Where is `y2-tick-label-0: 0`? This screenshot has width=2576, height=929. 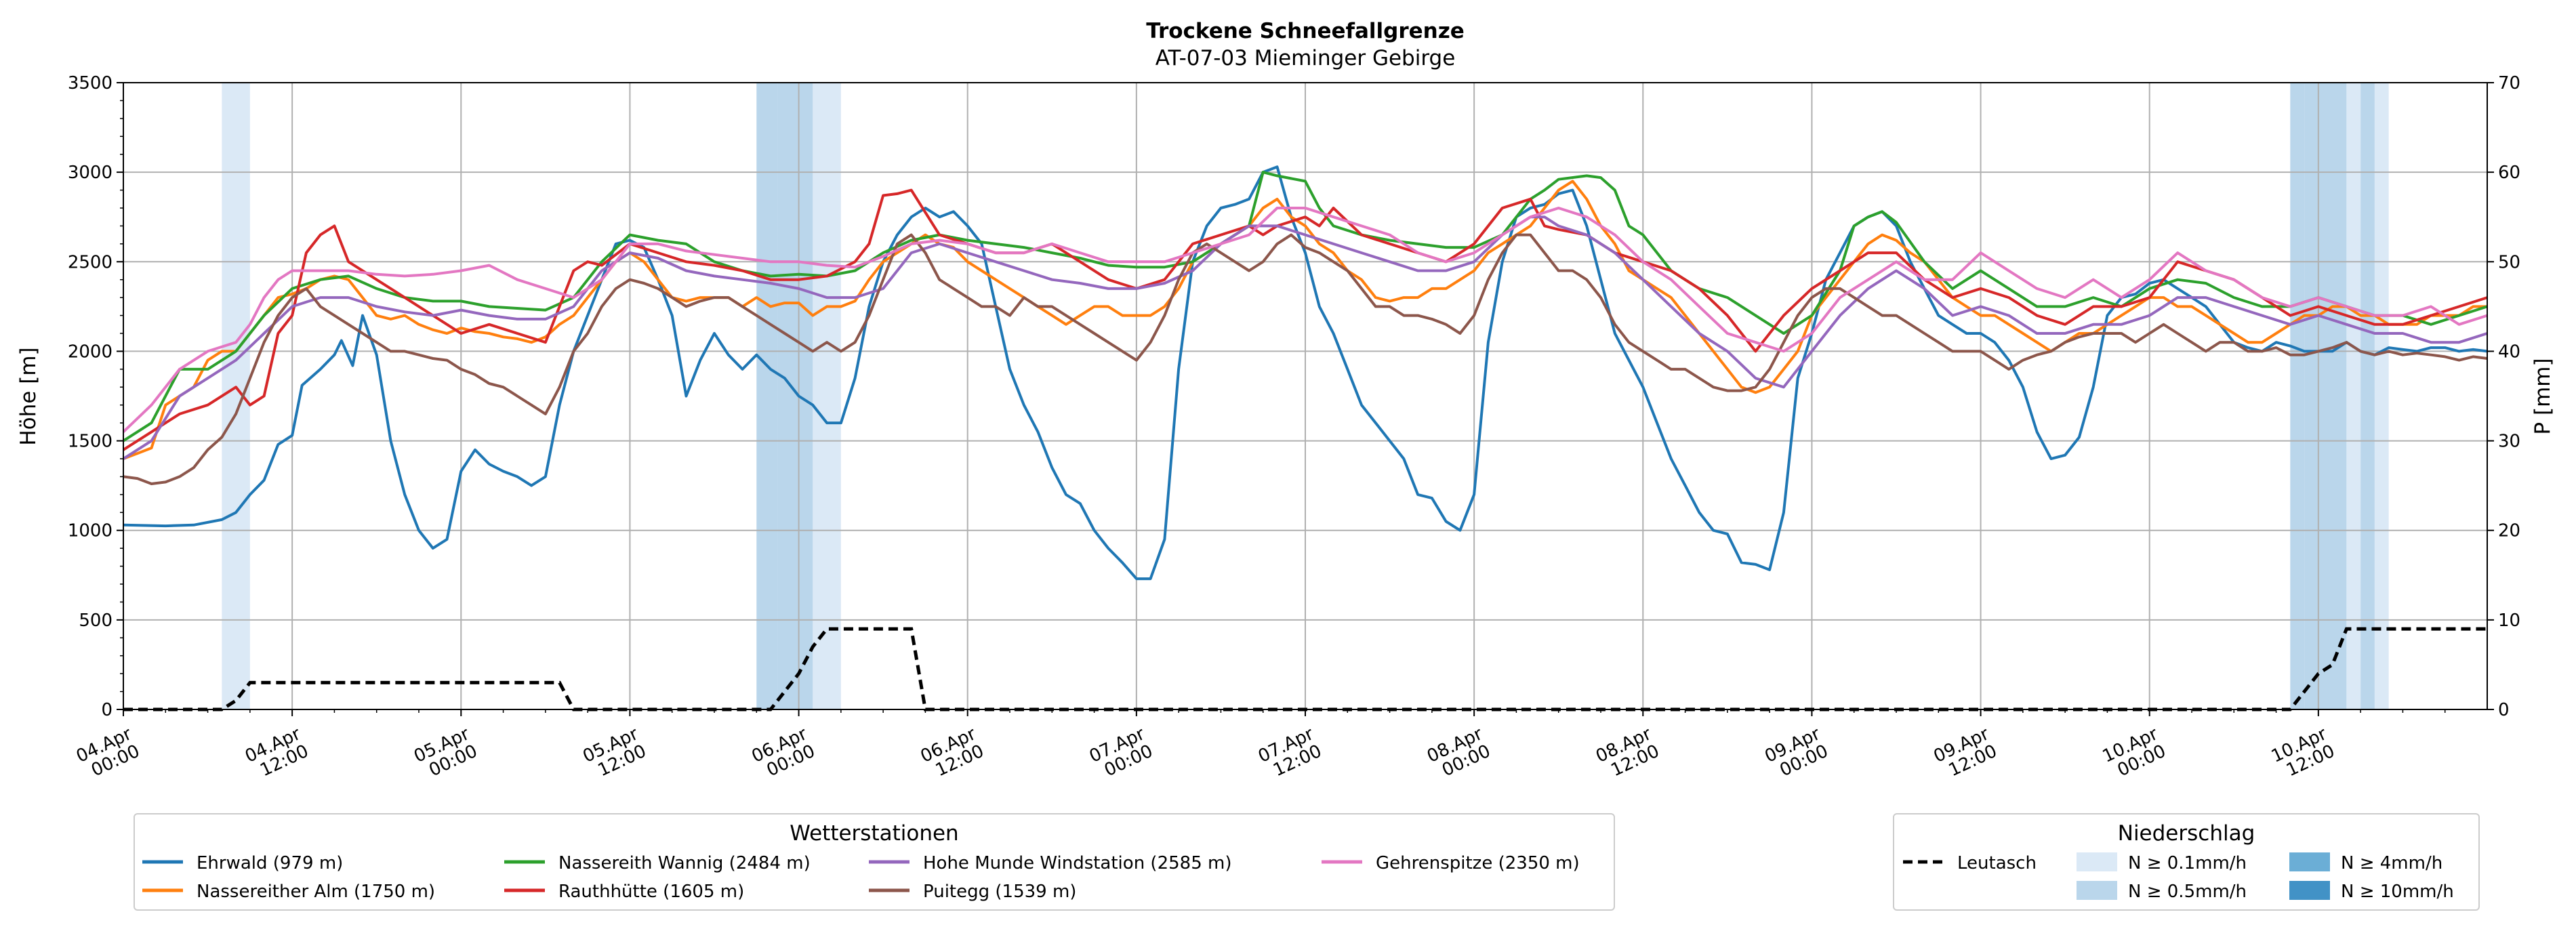 y2-tick-label-0: 0 is located at coordinates (2504, 710).